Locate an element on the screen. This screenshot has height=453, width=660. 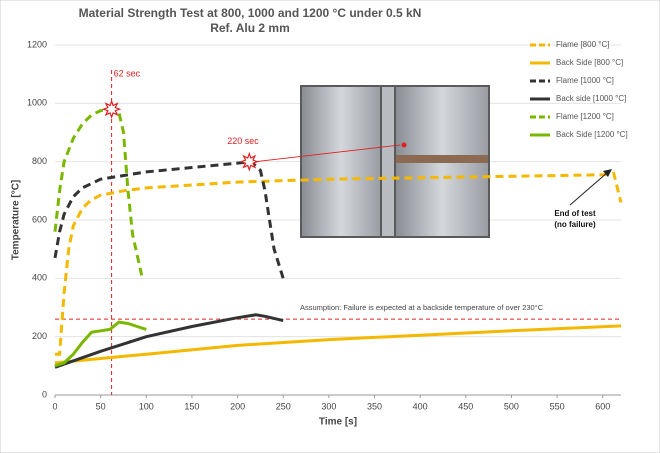
y-tick-label: 800 is located at coordinates (39, 161).